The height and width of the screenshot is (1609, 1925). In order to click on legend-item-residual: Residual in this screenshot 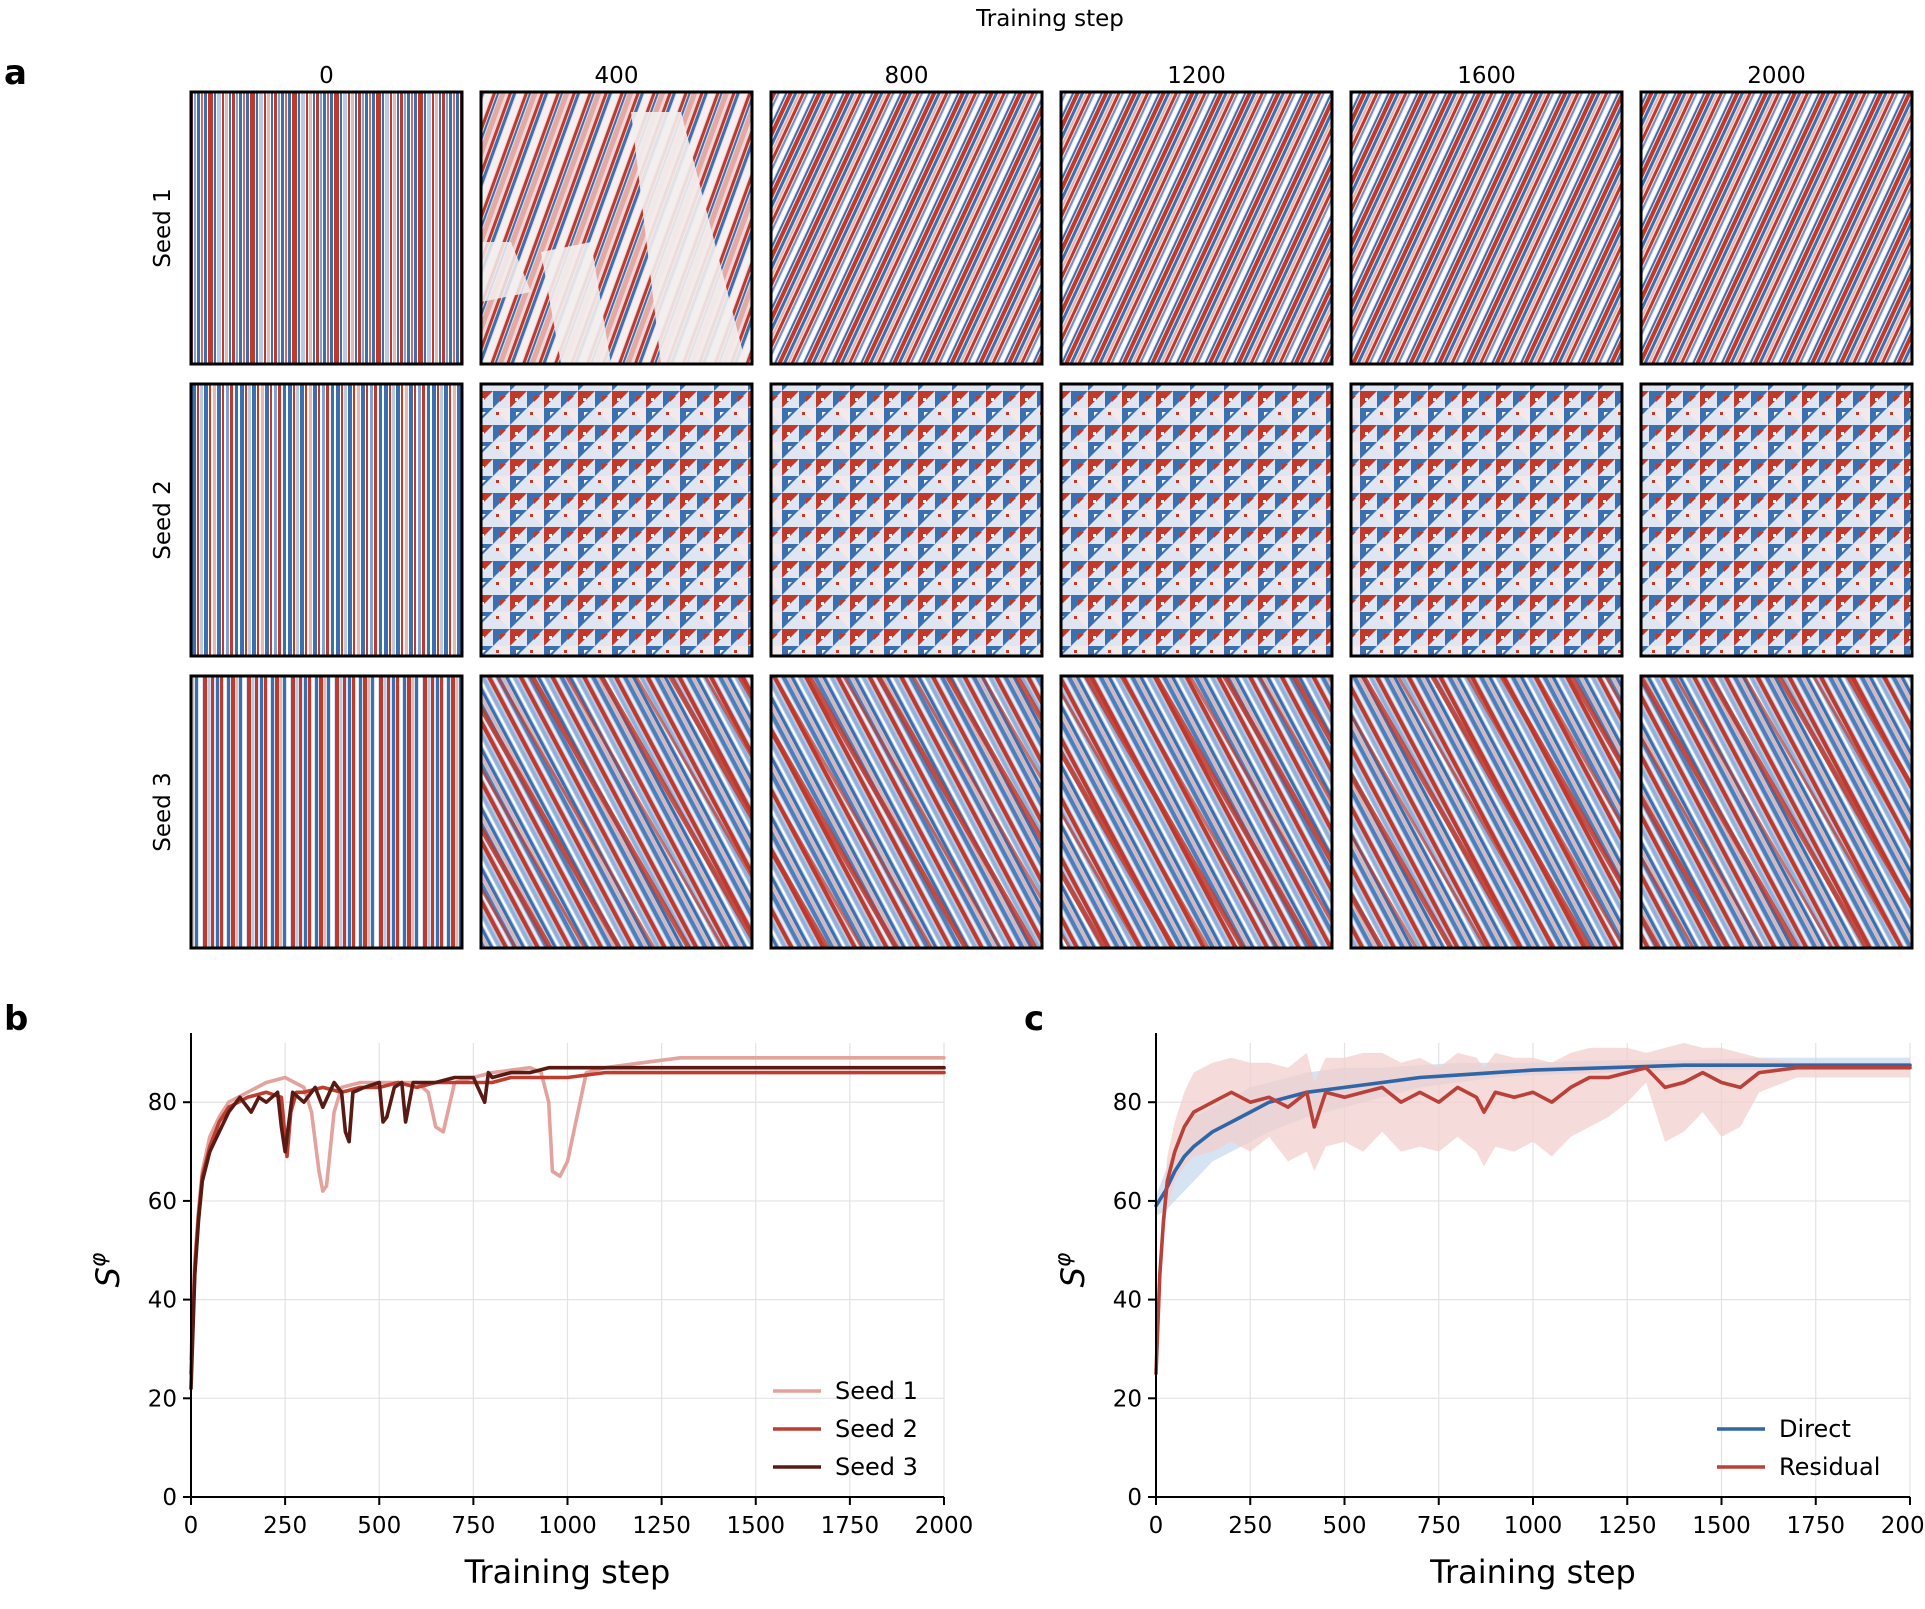, I will do `click(1798, 1467)`.